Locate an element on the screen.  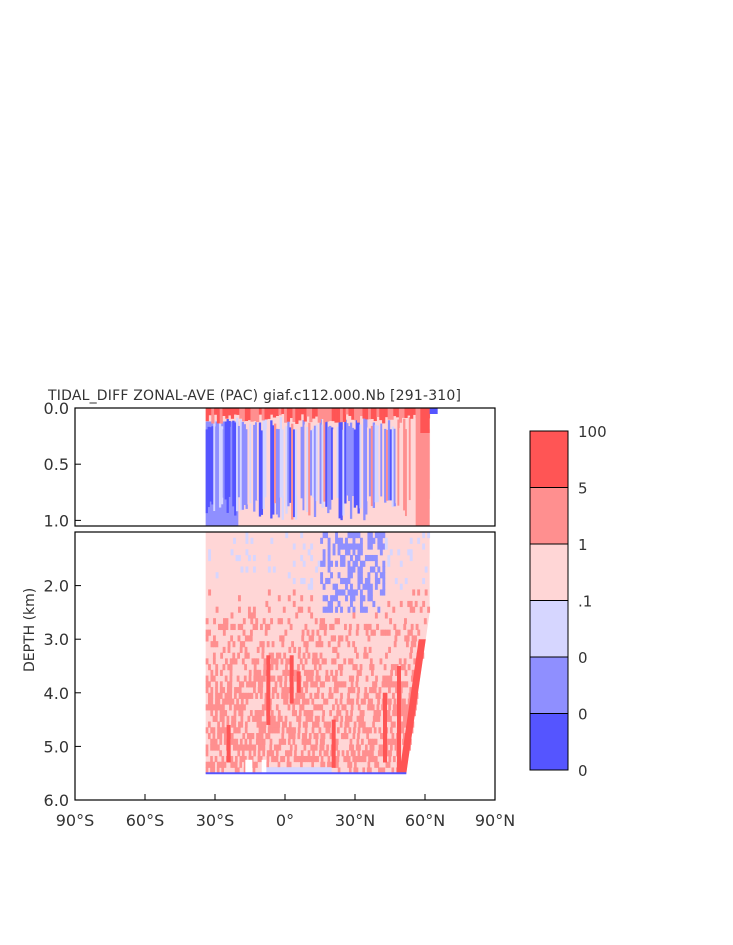
upper-arctic-cell is located at coordinates (433, 411).